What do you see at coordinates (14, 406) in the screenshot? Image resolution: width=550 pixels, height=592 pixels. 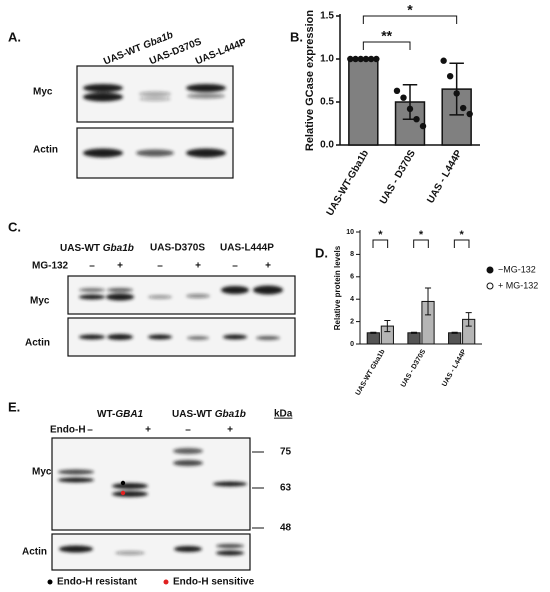 I see `panel-label: E.` at bounding box center [14, 406].